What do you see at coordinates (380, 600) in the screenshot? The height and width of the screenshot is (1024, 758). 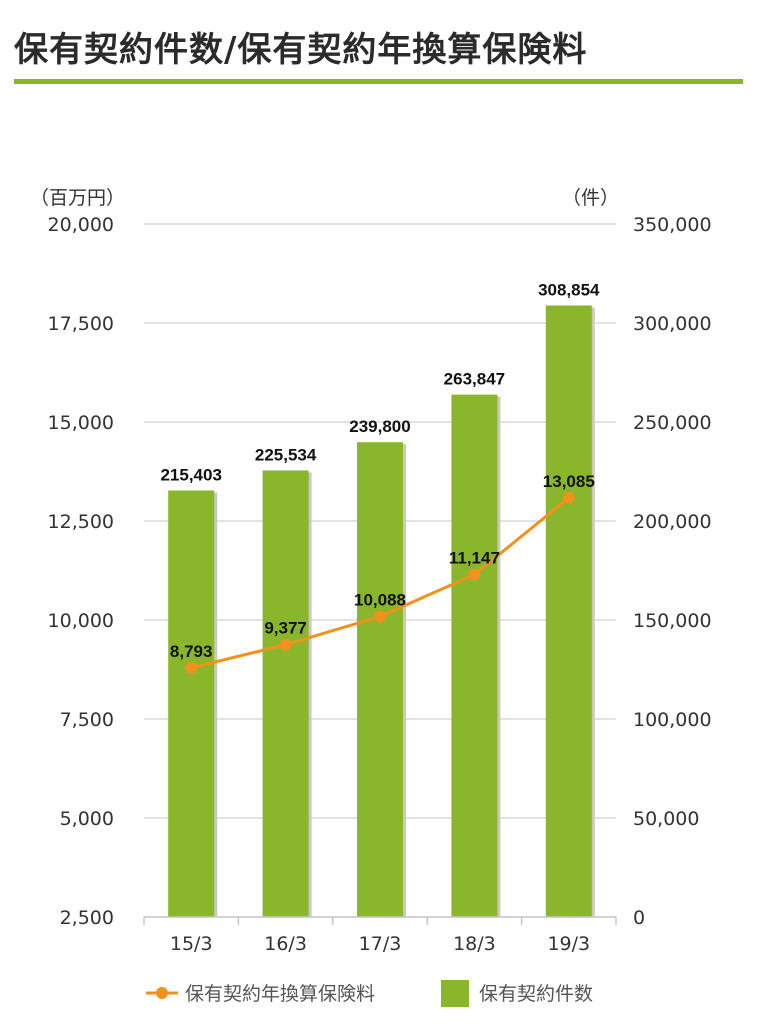 I see `line-data-label: 10,088` at bounding box center [380, 600].